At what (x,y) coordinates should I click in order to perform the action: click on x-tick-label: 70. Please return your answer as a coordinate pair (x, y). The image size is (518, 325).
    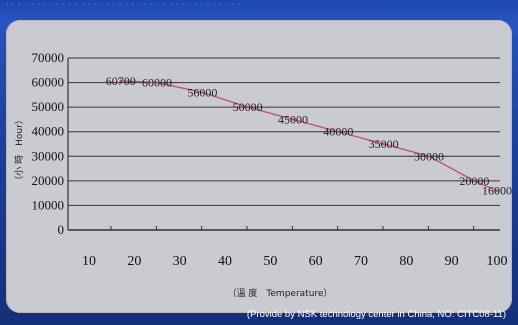
    Looking at the image, I should click on (361, 261).